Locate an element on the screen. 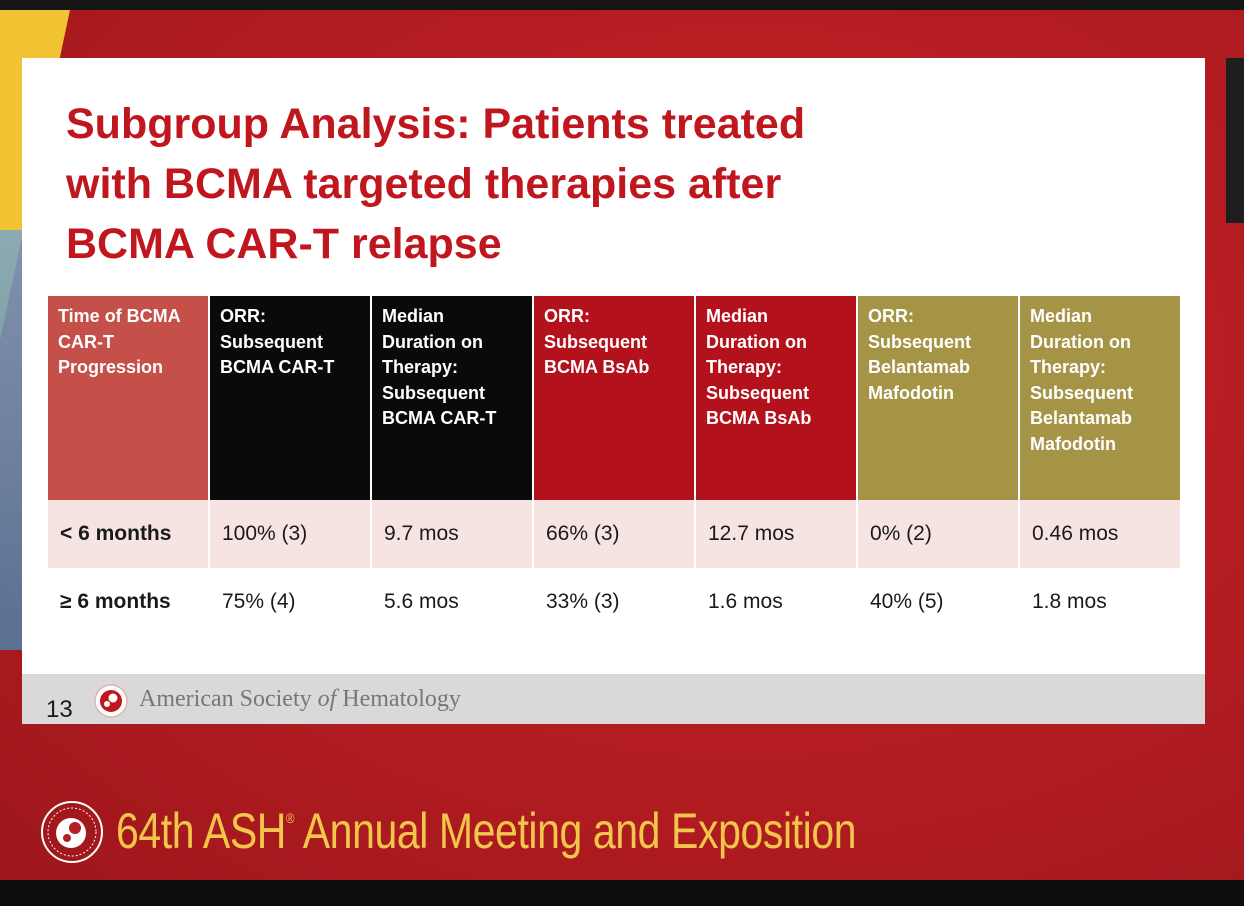 Image resolution: width=1244 pixels, height=906 pixels. registered-mark: ® is located at coordinates (290, 818).